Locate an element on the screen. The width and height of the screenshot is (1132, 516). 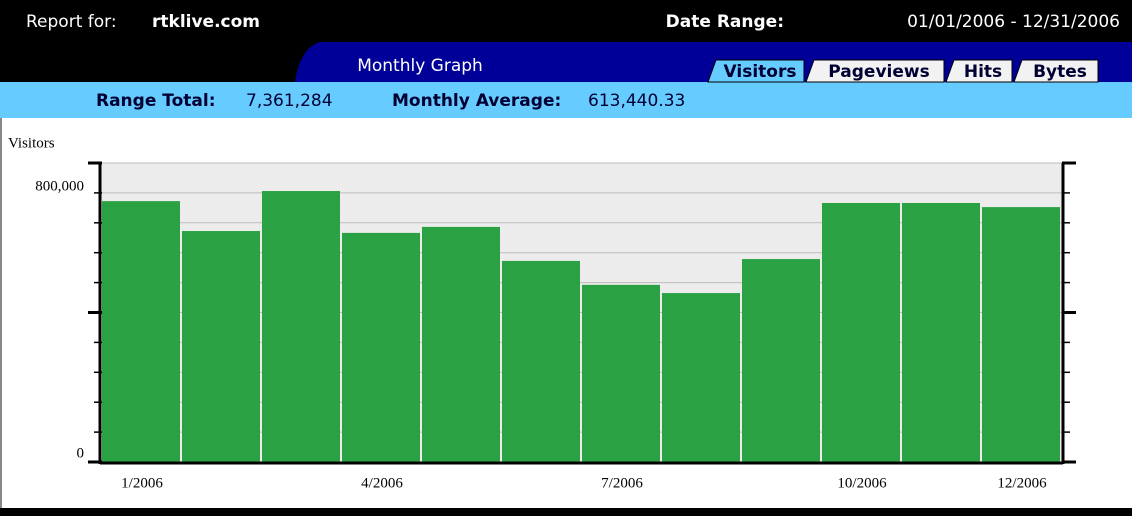
tab-label: Pageviews is located at coordinates (878, 72).